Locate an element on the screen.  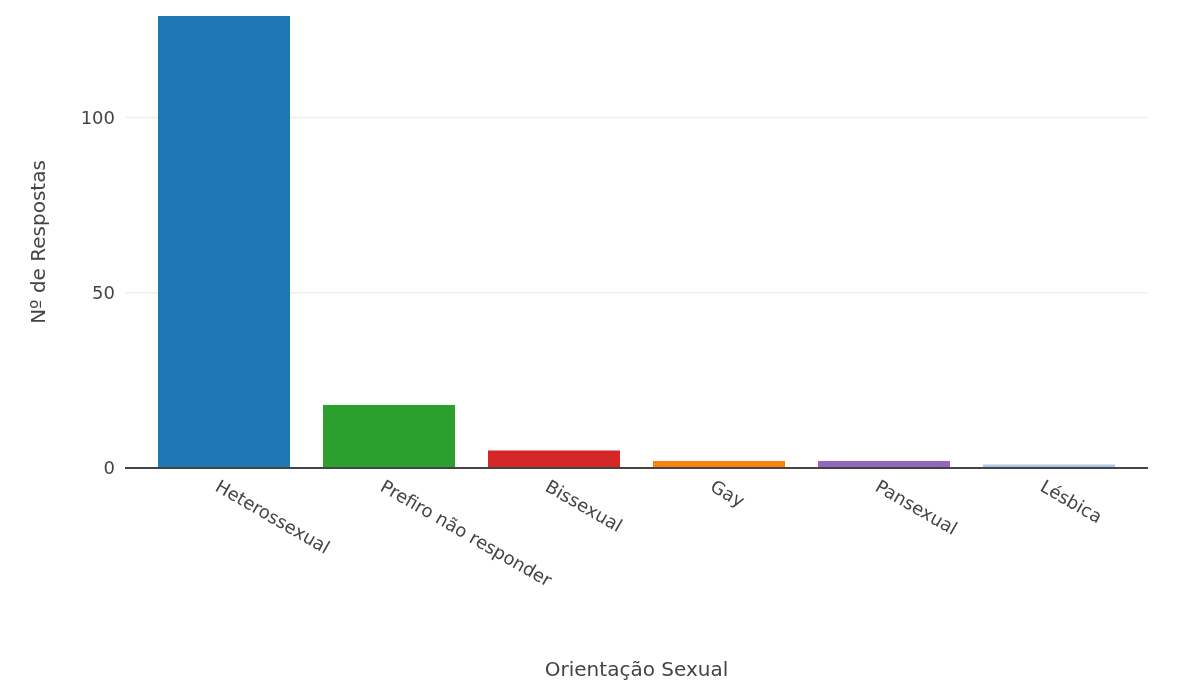
y-tick-label: 0 is located at coordinates (109, 468).